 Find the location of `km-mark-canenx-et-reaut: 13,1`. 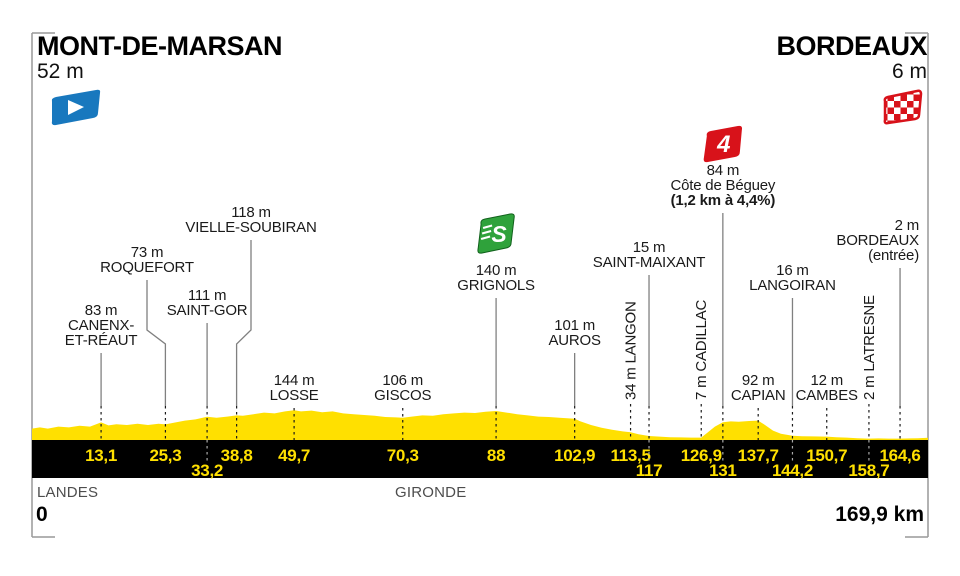

km-mark-canenx-et-reaut: 13,1 is located at coordinates (101, 455).